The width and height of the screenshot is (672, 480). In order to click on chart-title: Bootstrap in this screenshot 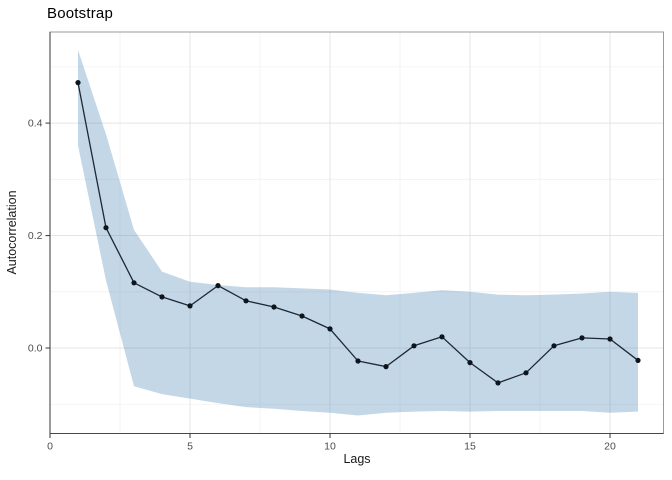, I will do `click(80, 13)`.